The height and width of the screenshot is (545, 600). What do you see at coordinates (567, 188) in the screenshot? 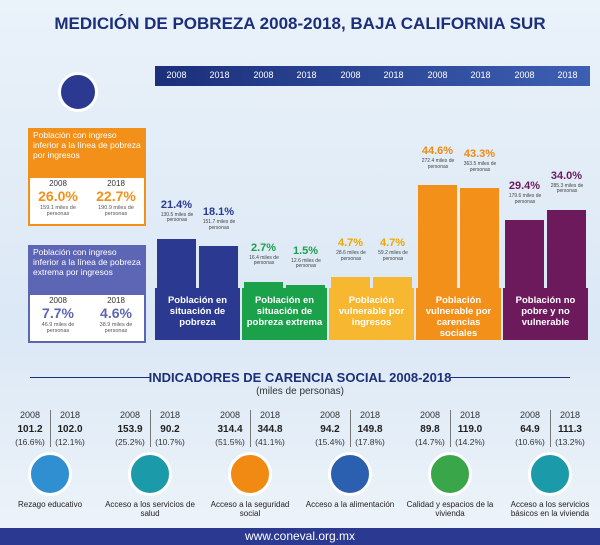
I see `persons: 285.3 miles de personas` at bounding box center [567, 188].